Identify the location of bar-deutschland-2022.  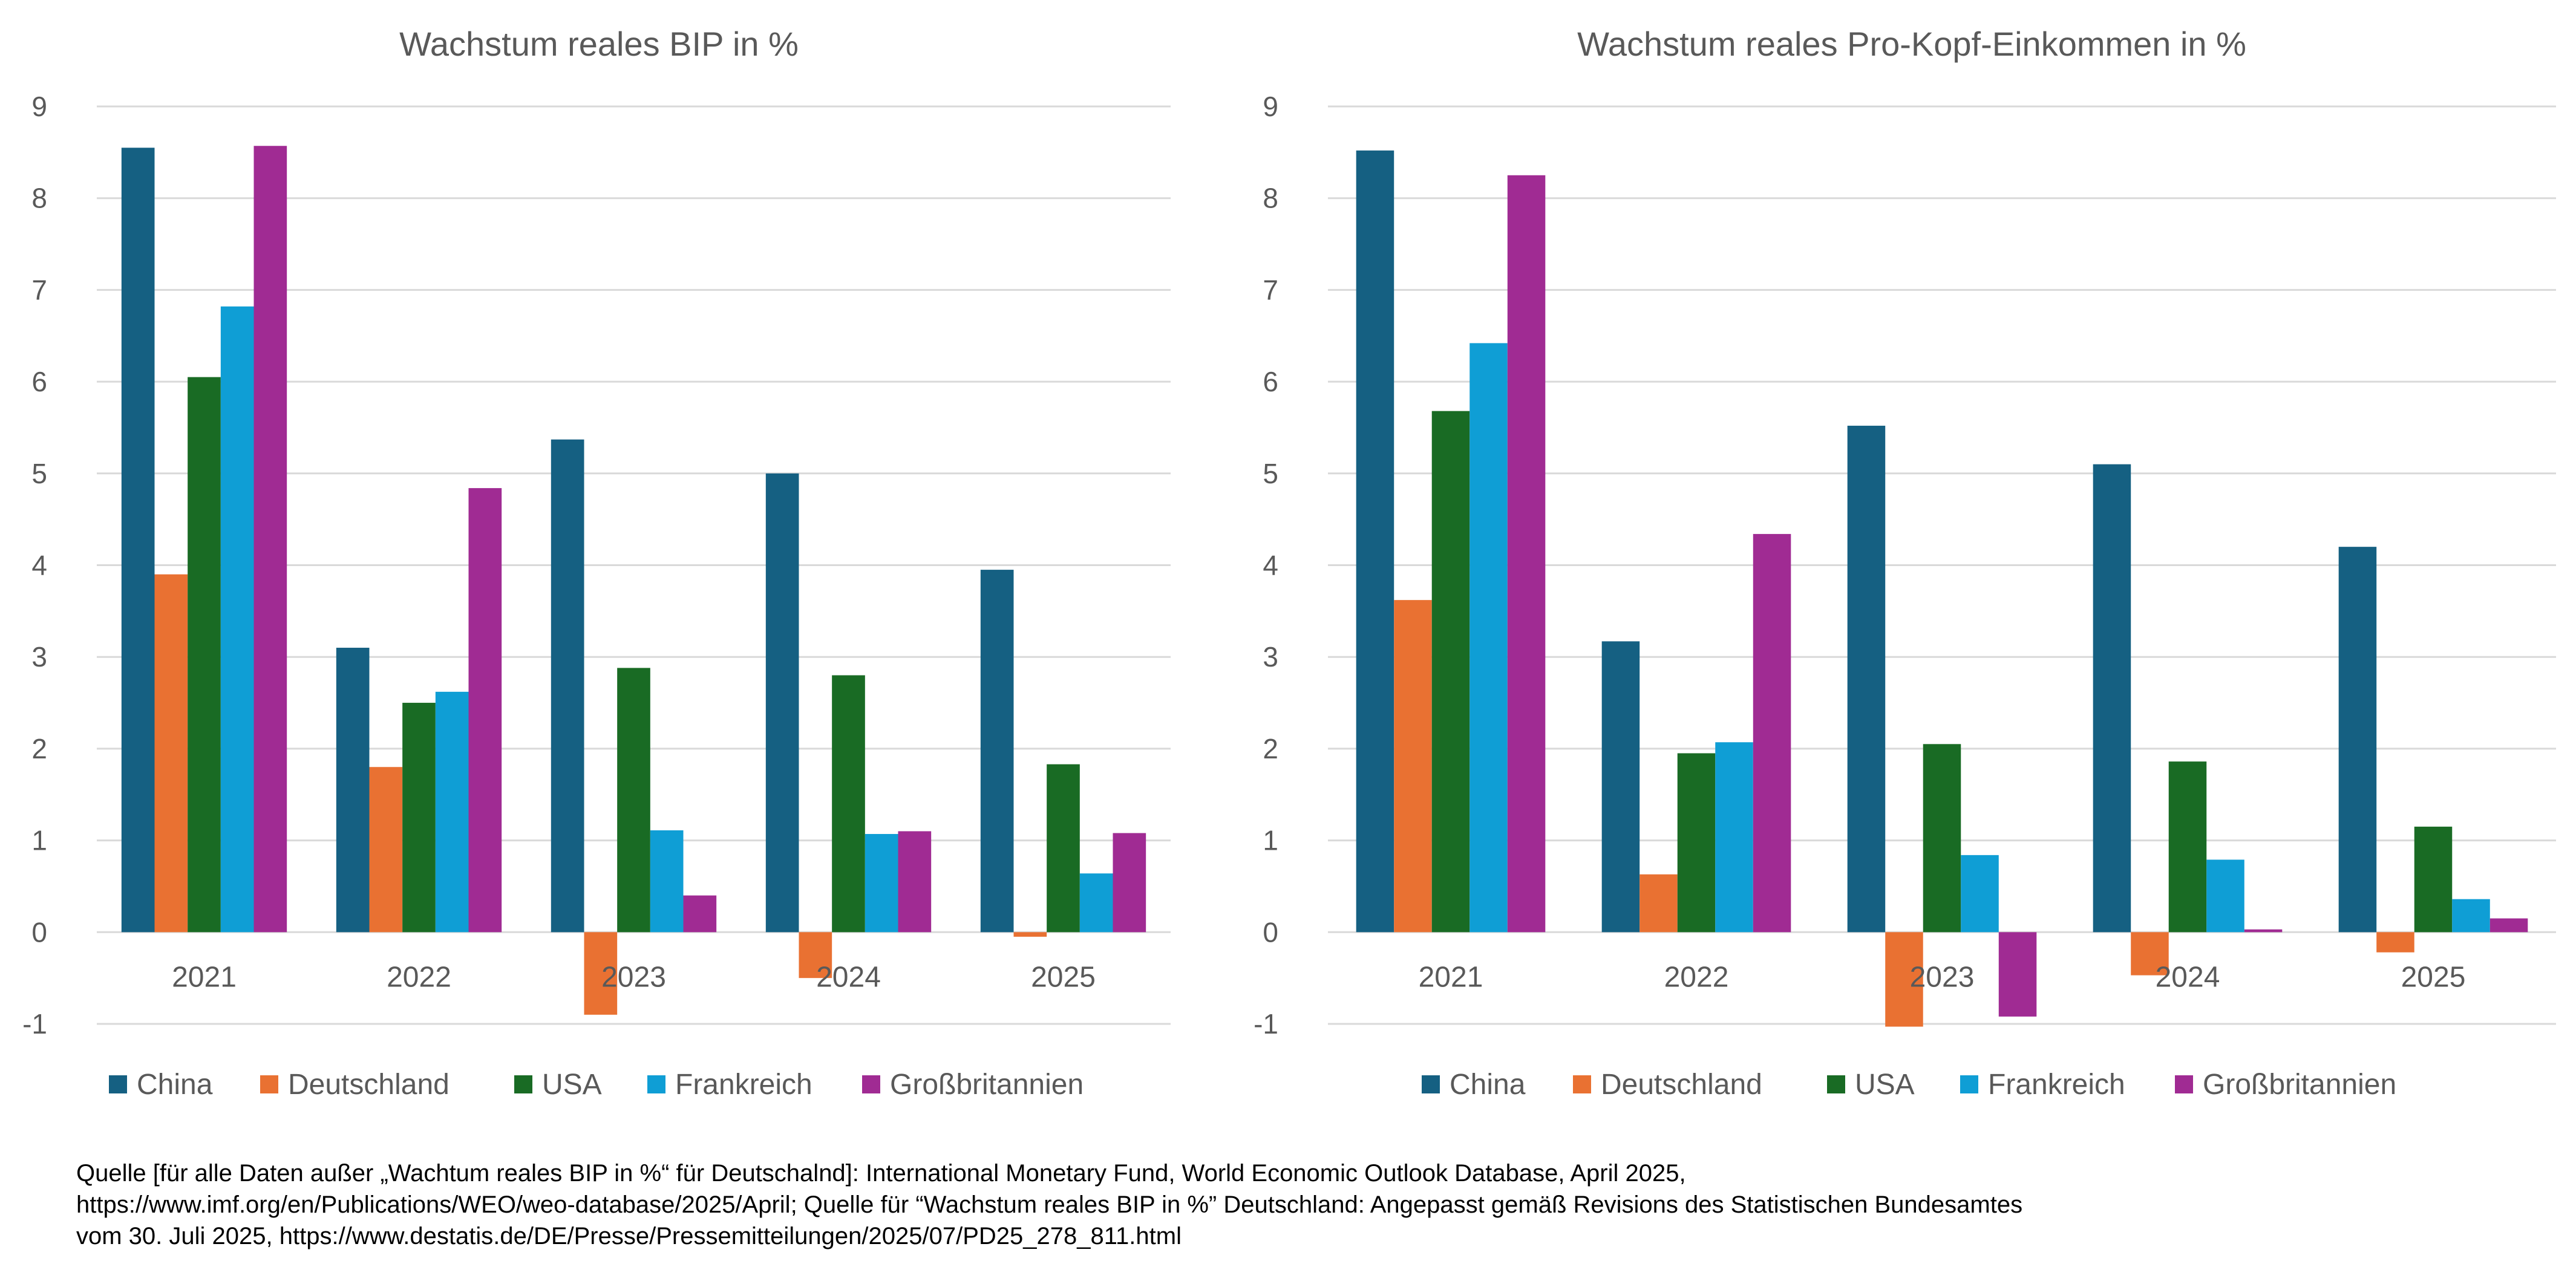
(386, 850).